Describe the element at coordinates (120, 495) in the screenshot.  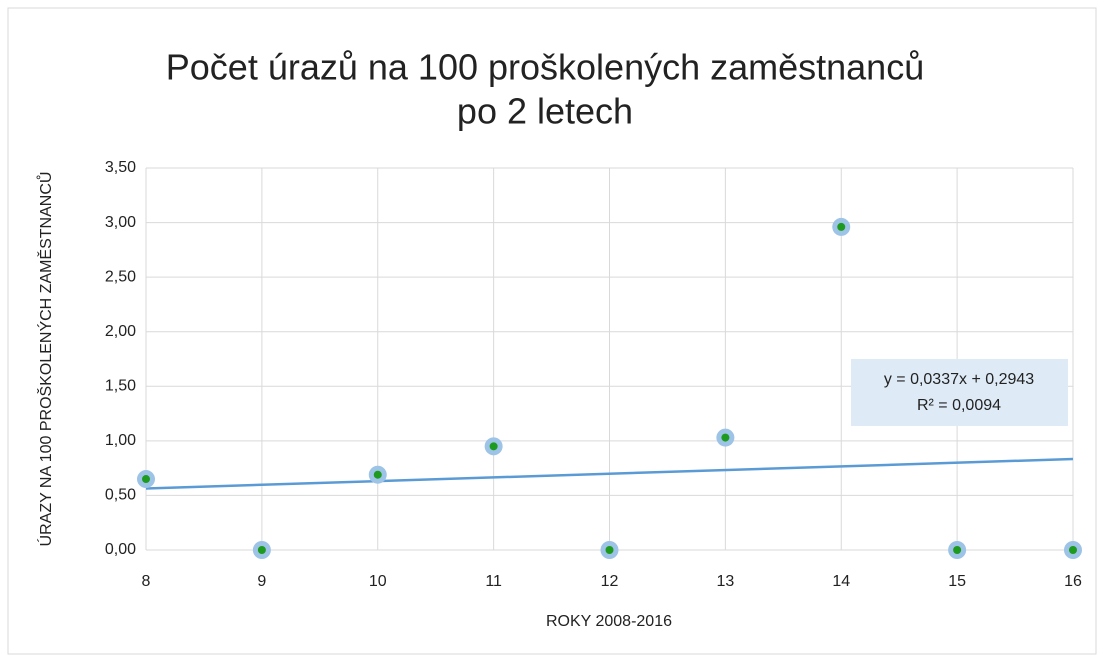
I see `y-tick-label: 0,50` at that location.